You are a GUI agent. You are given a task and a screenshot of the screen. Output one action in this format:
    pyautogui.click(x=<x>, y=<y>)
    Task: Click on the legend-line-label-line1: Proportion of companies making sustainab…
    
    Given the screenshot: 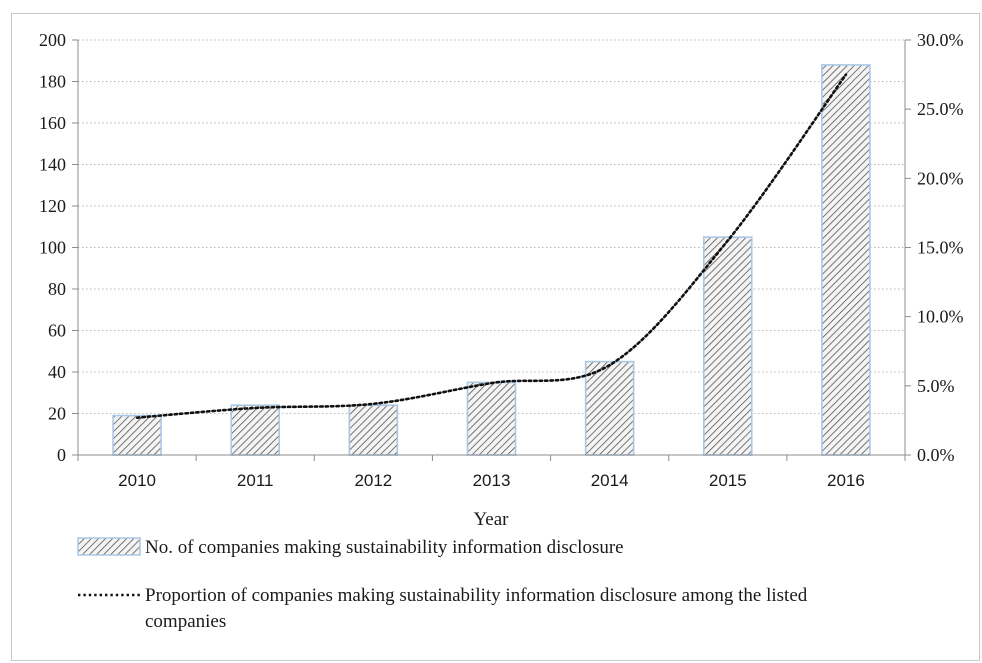 What is the action you would take?
    pyautogui.click(x=476, y=595)
    